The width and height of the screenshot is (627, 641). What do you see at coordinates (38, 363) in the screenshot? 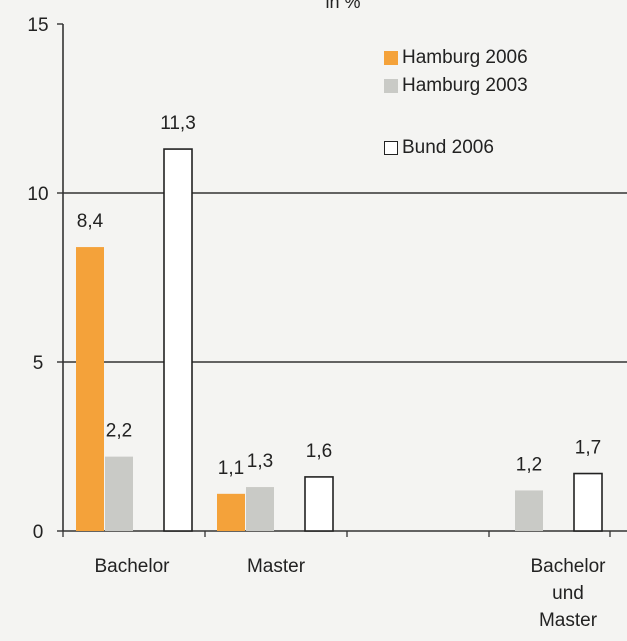
I see `y-tick-label: 5` at bounding box center [38, 363].